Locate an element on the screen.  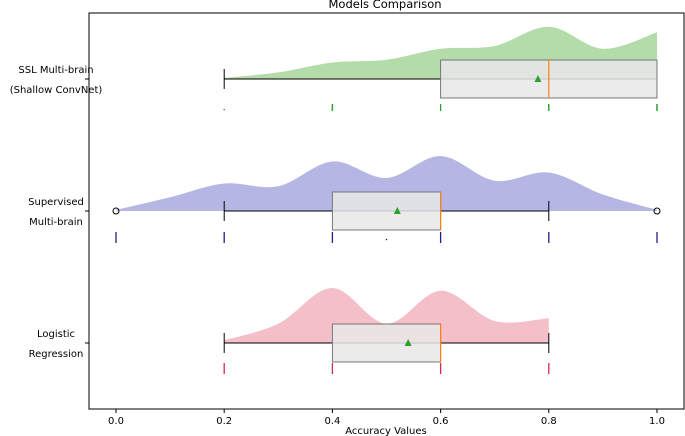
category-label: Regression is located at coordinates (56, 354).